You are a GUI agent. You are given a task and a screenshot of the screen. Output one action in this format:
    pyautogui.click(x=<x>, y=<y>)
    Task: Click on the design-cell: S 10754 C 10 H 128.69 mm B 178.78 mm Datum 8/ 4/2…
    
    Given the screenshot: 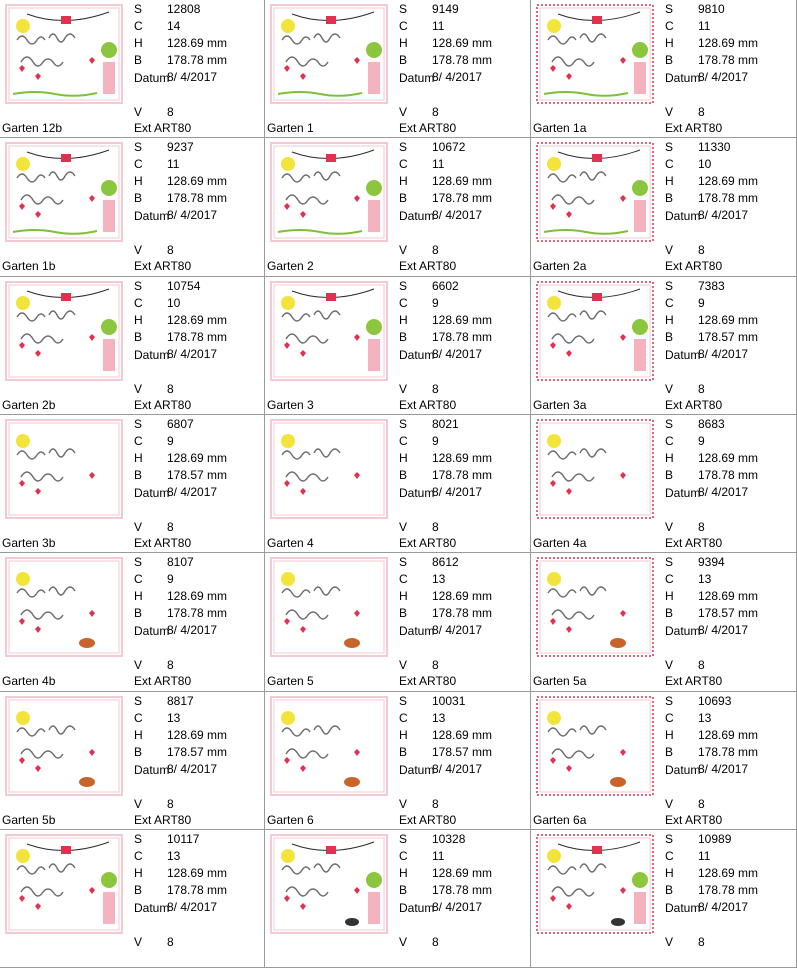 What is the action you would take?
    pyautogui.click(x=132, y=346)
    